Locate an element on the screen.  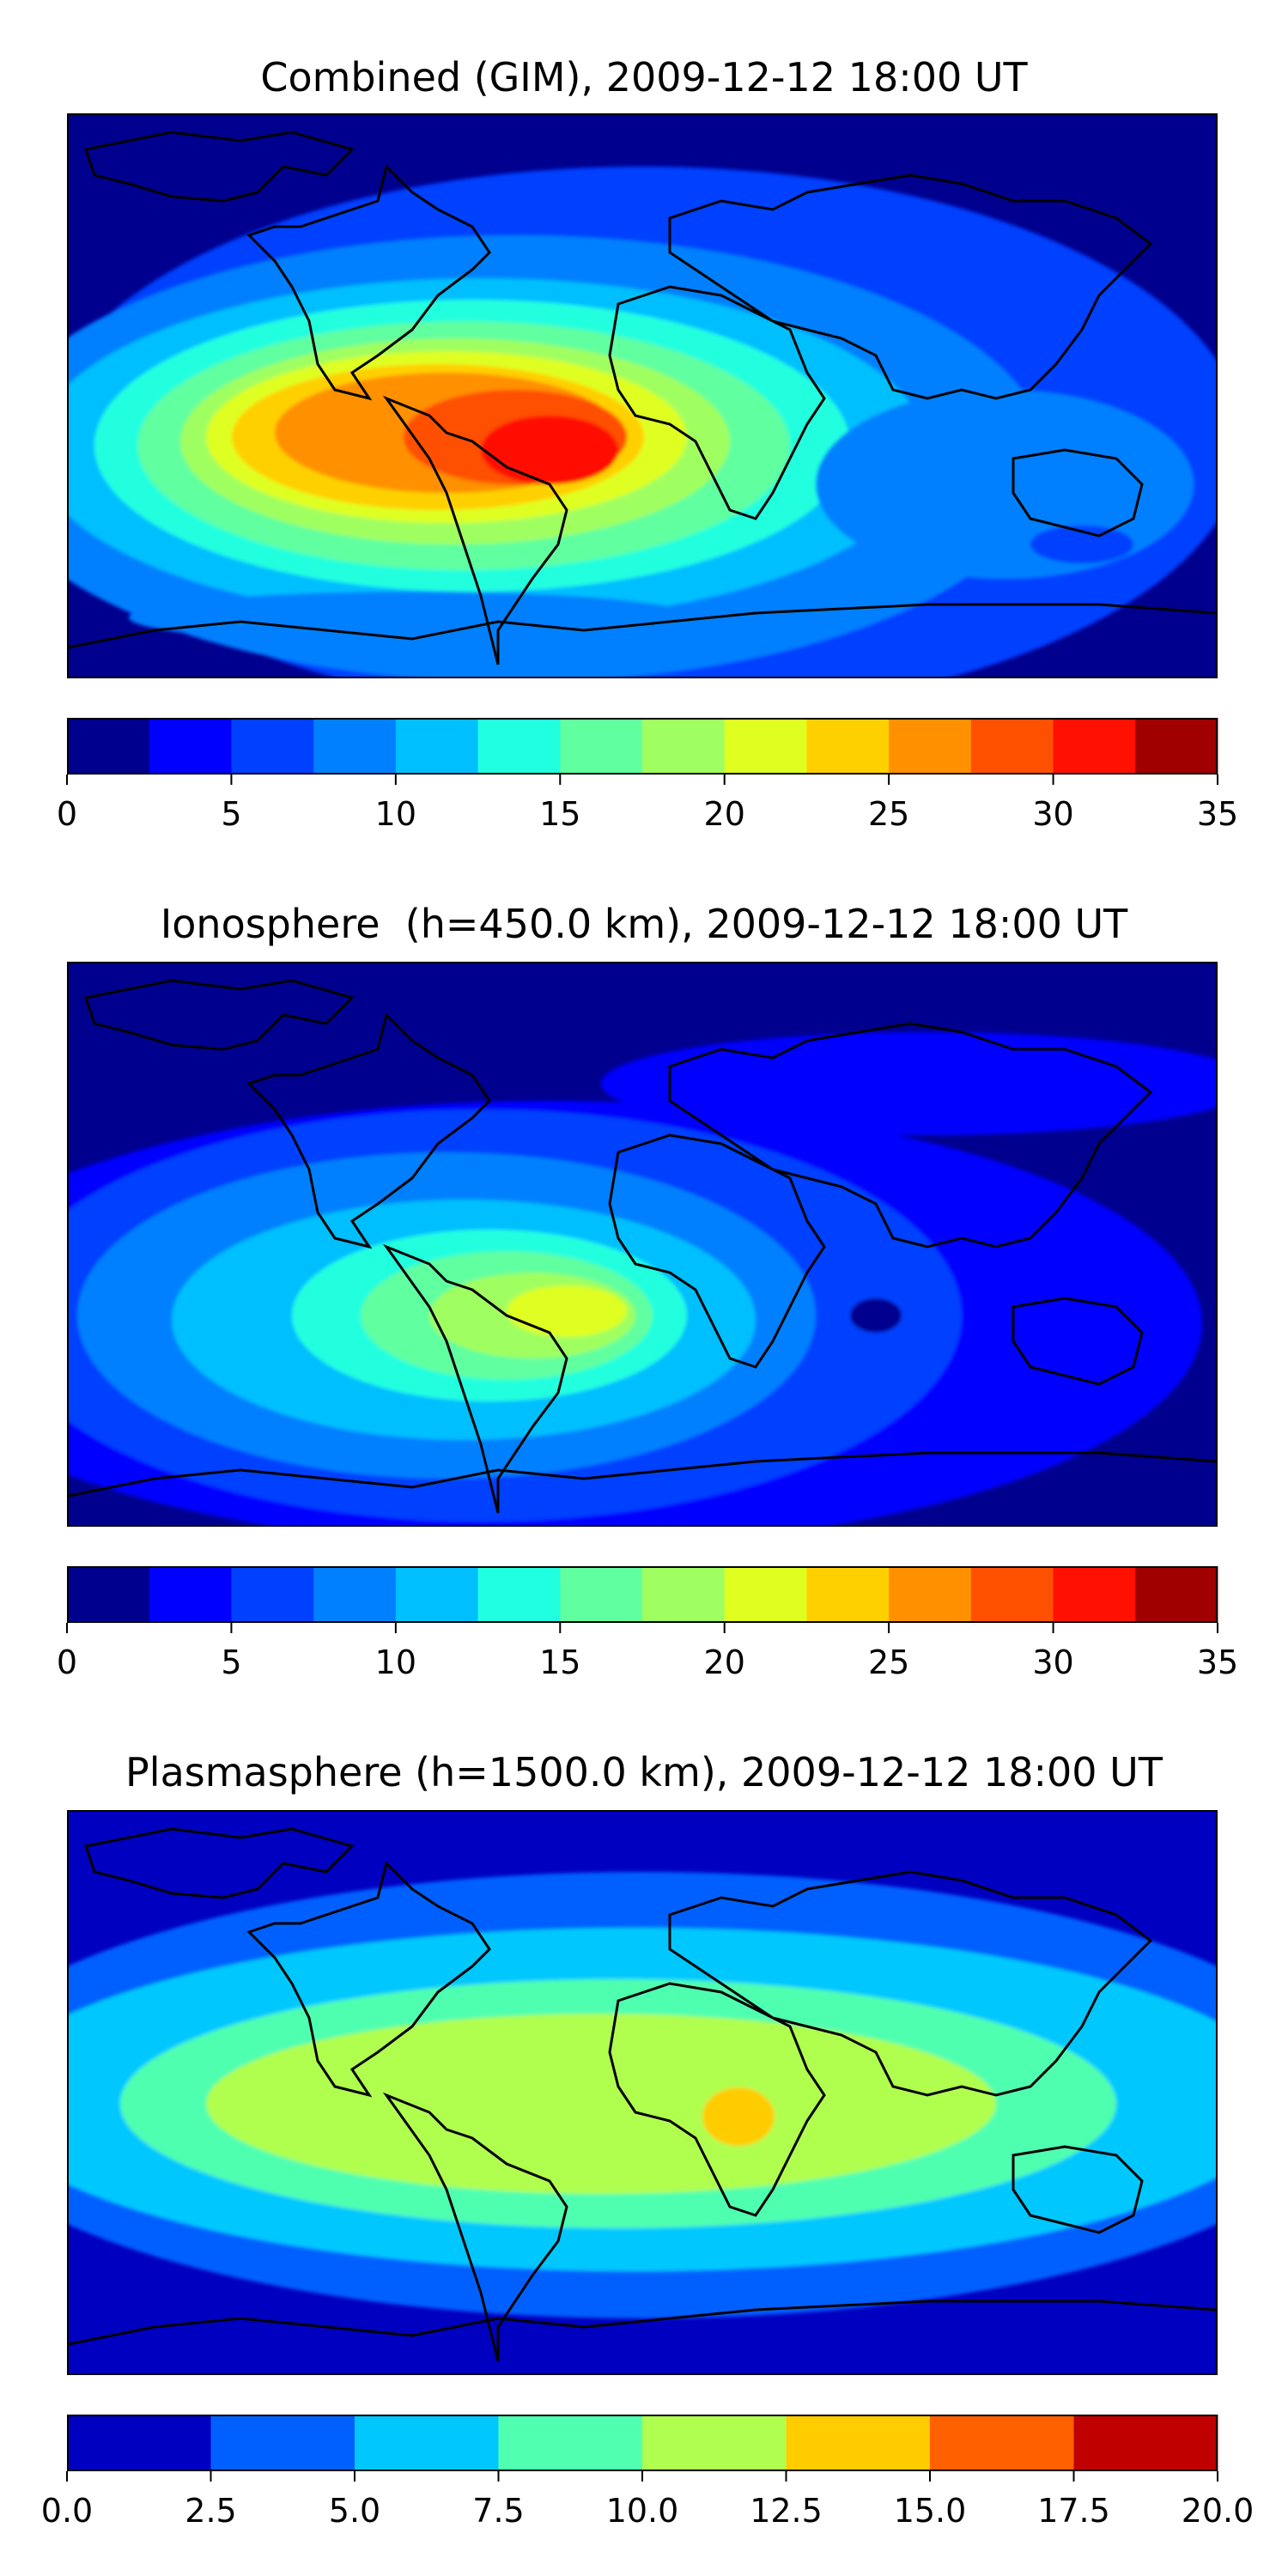
tick-label: 17.5 is located at coordinates (1074, 2511).